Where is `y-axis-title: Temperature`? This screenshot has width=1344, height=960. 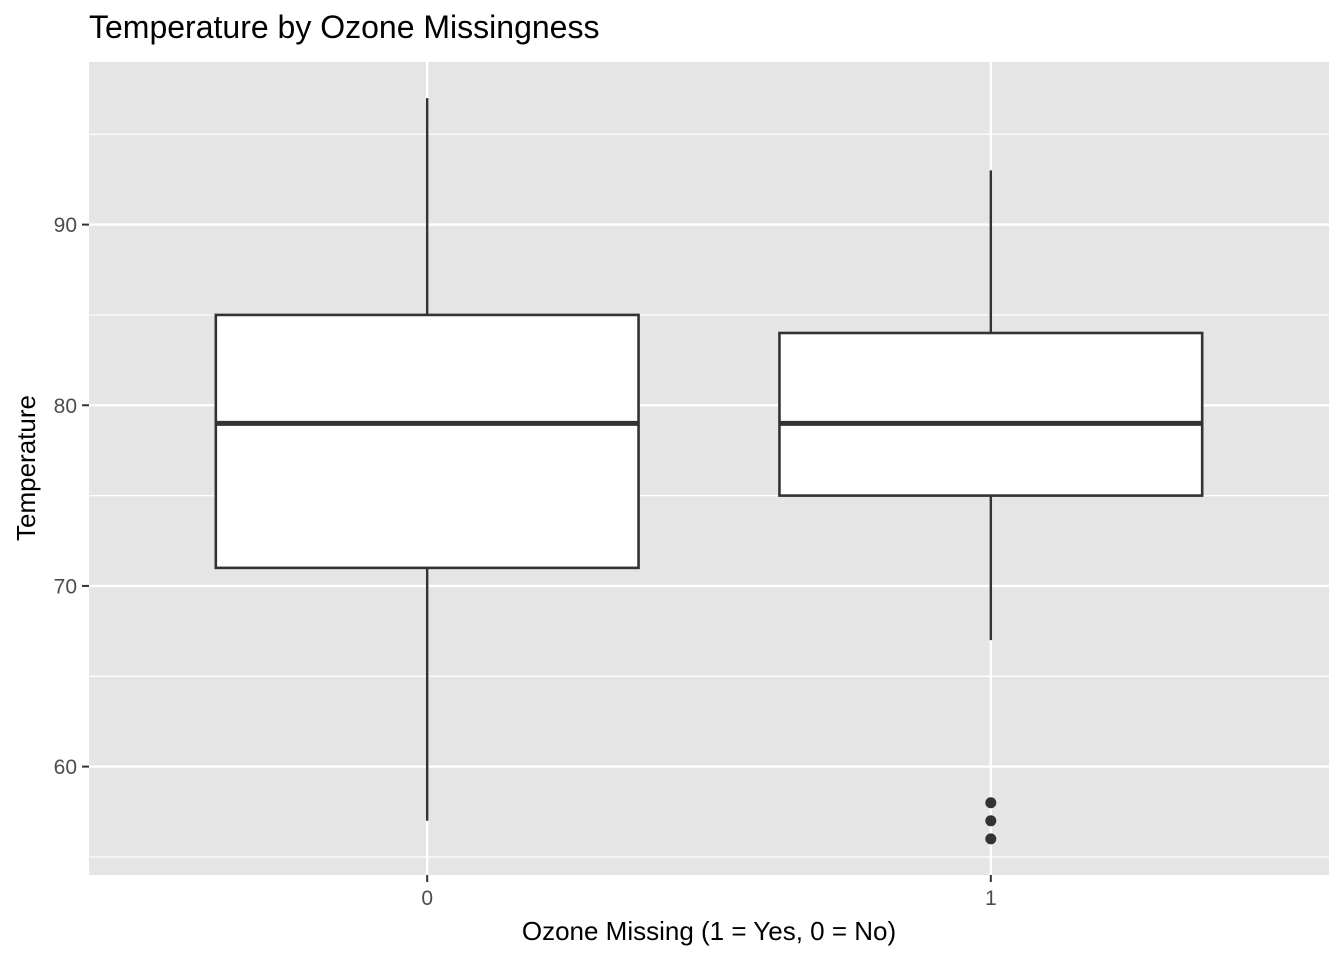
y-axis-title: Temperature is located at coordinates (26, 468).